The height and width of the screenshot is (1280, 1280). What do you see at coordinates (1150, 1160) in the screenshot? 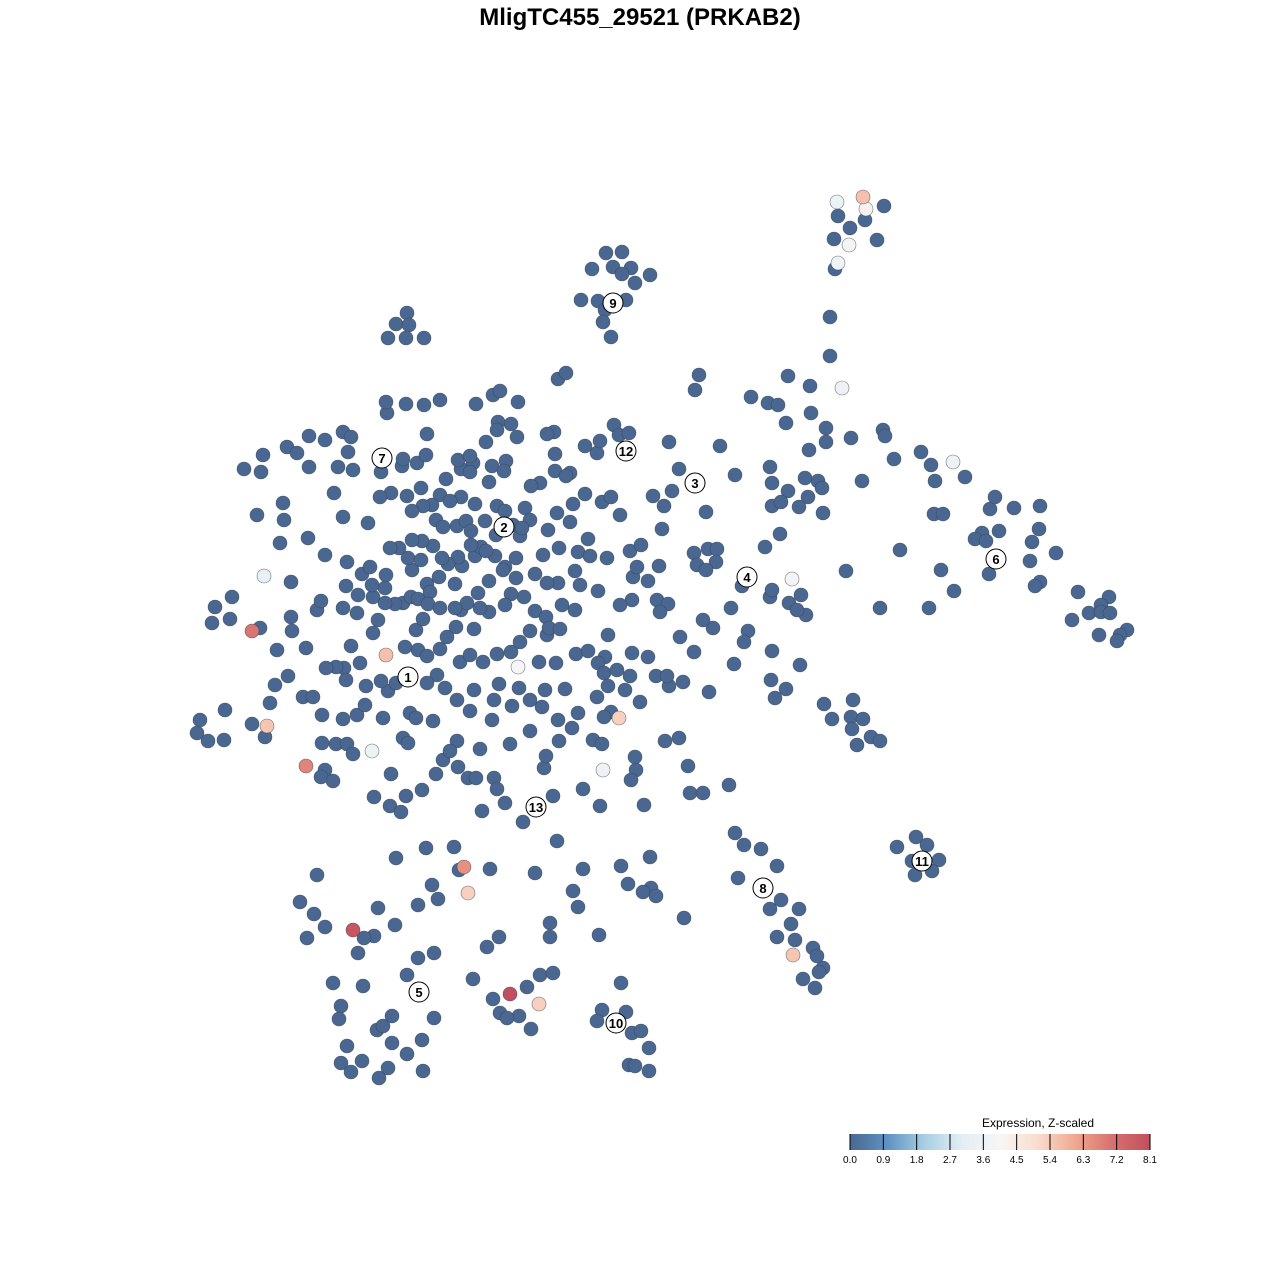
I see `legend-tick-label: 8.1` at bounding box center [1150, 1160].